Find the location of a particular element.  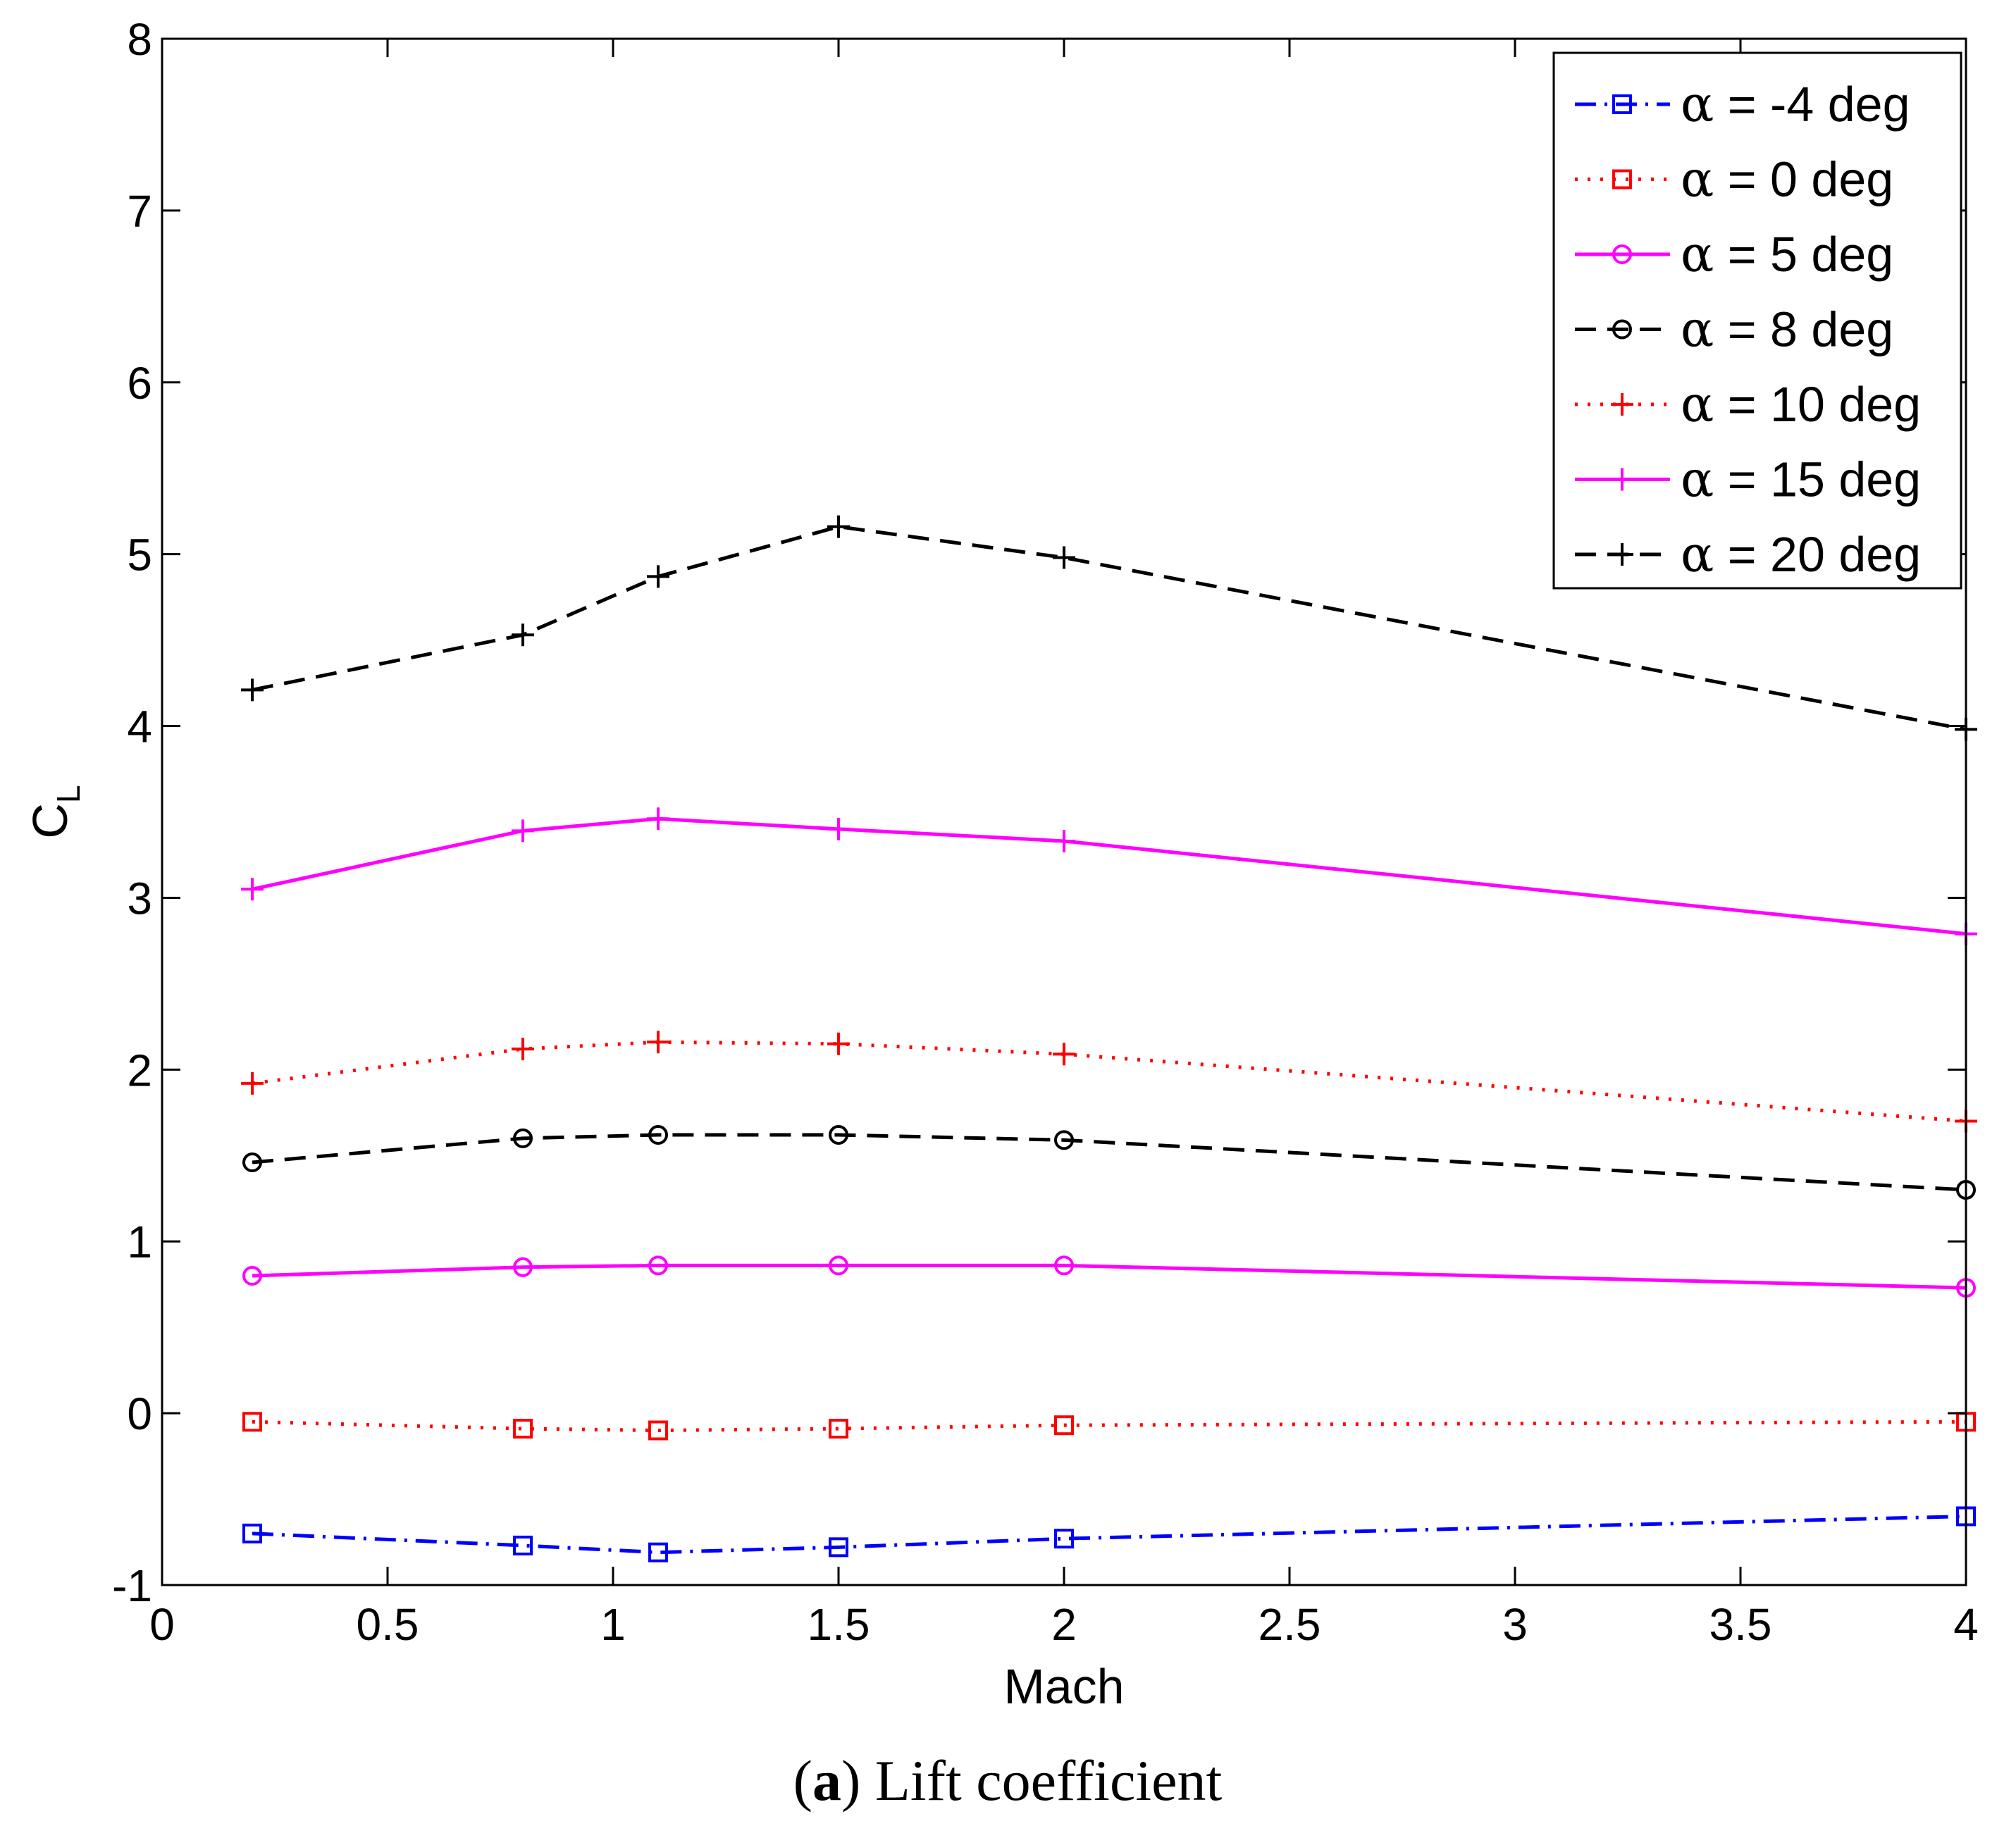

caption-open-paren: ( is located at coordinates (802, 1781).